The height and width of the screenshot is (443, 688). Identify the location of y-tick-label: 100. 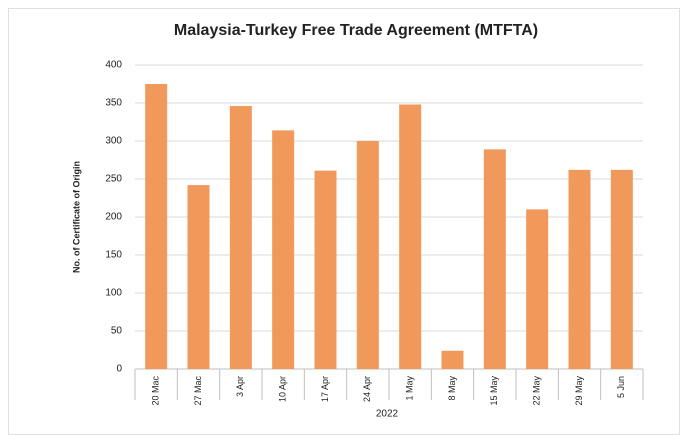
(113, 293).